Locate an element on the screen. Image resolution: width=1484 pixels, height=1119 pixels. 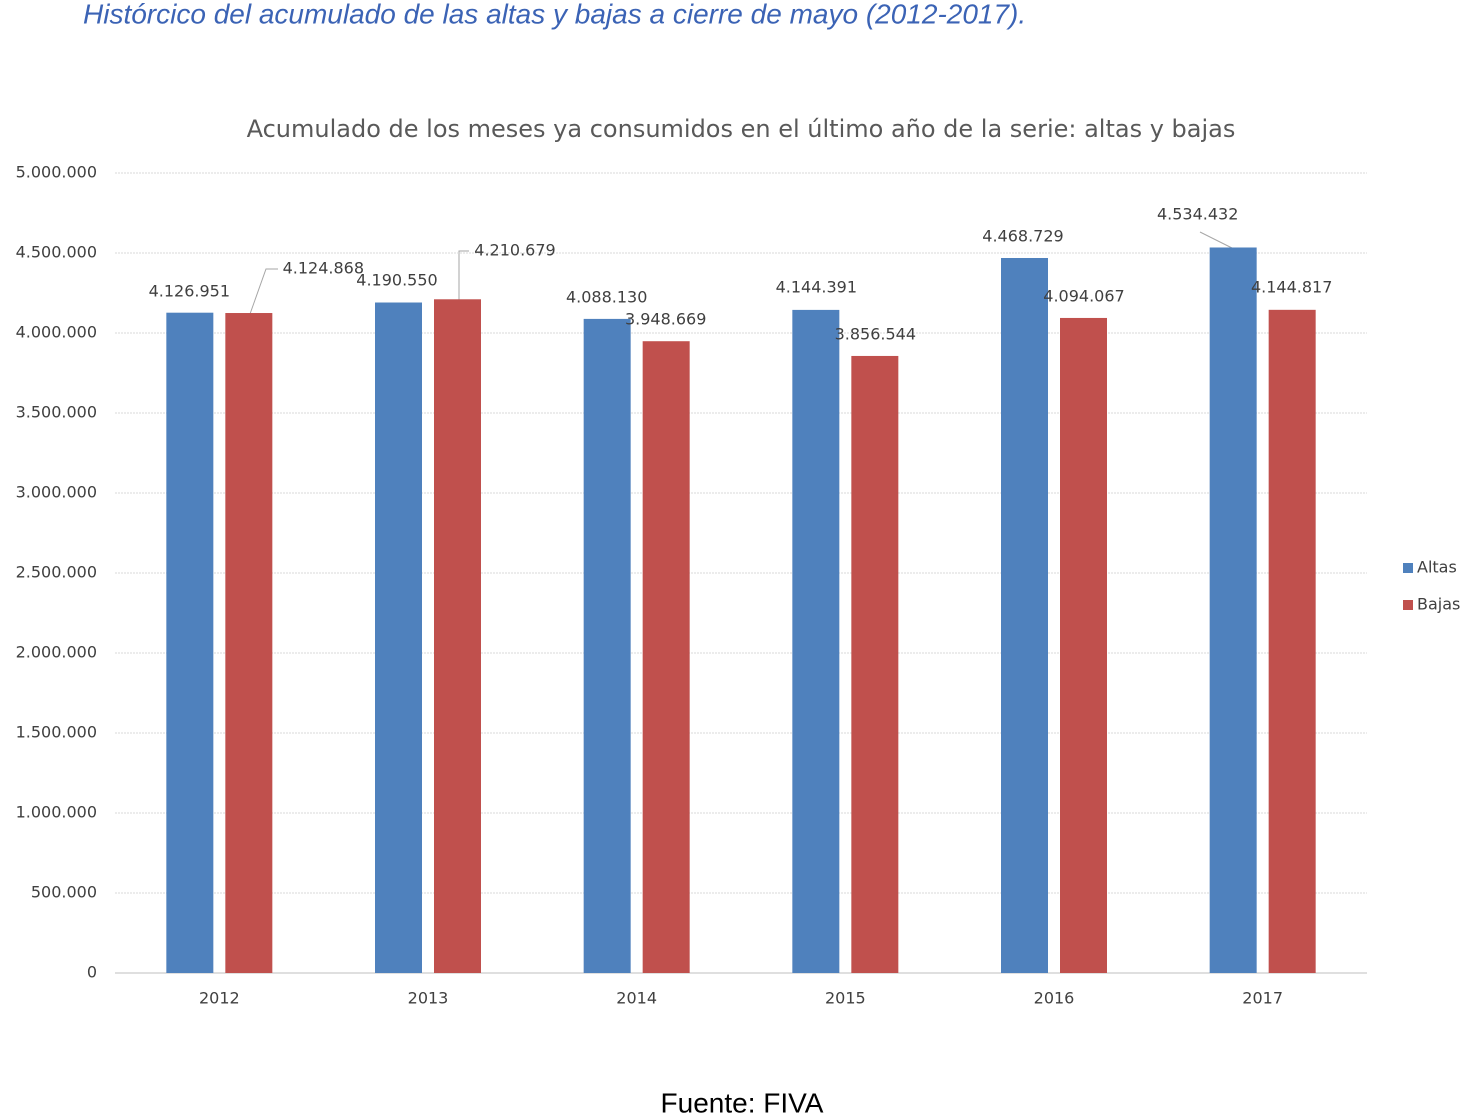
x-tick-label: 2016 is located at coordinates (1054, 998).